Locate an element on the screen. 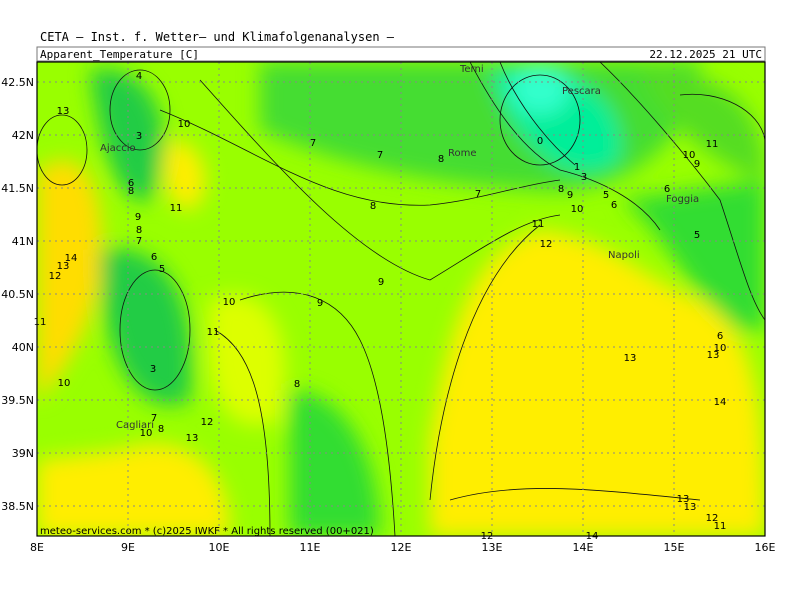 Image resolution: width=800 pixels, height=600 pixels. contour-label: 4 is located at coordinates (139, 76).